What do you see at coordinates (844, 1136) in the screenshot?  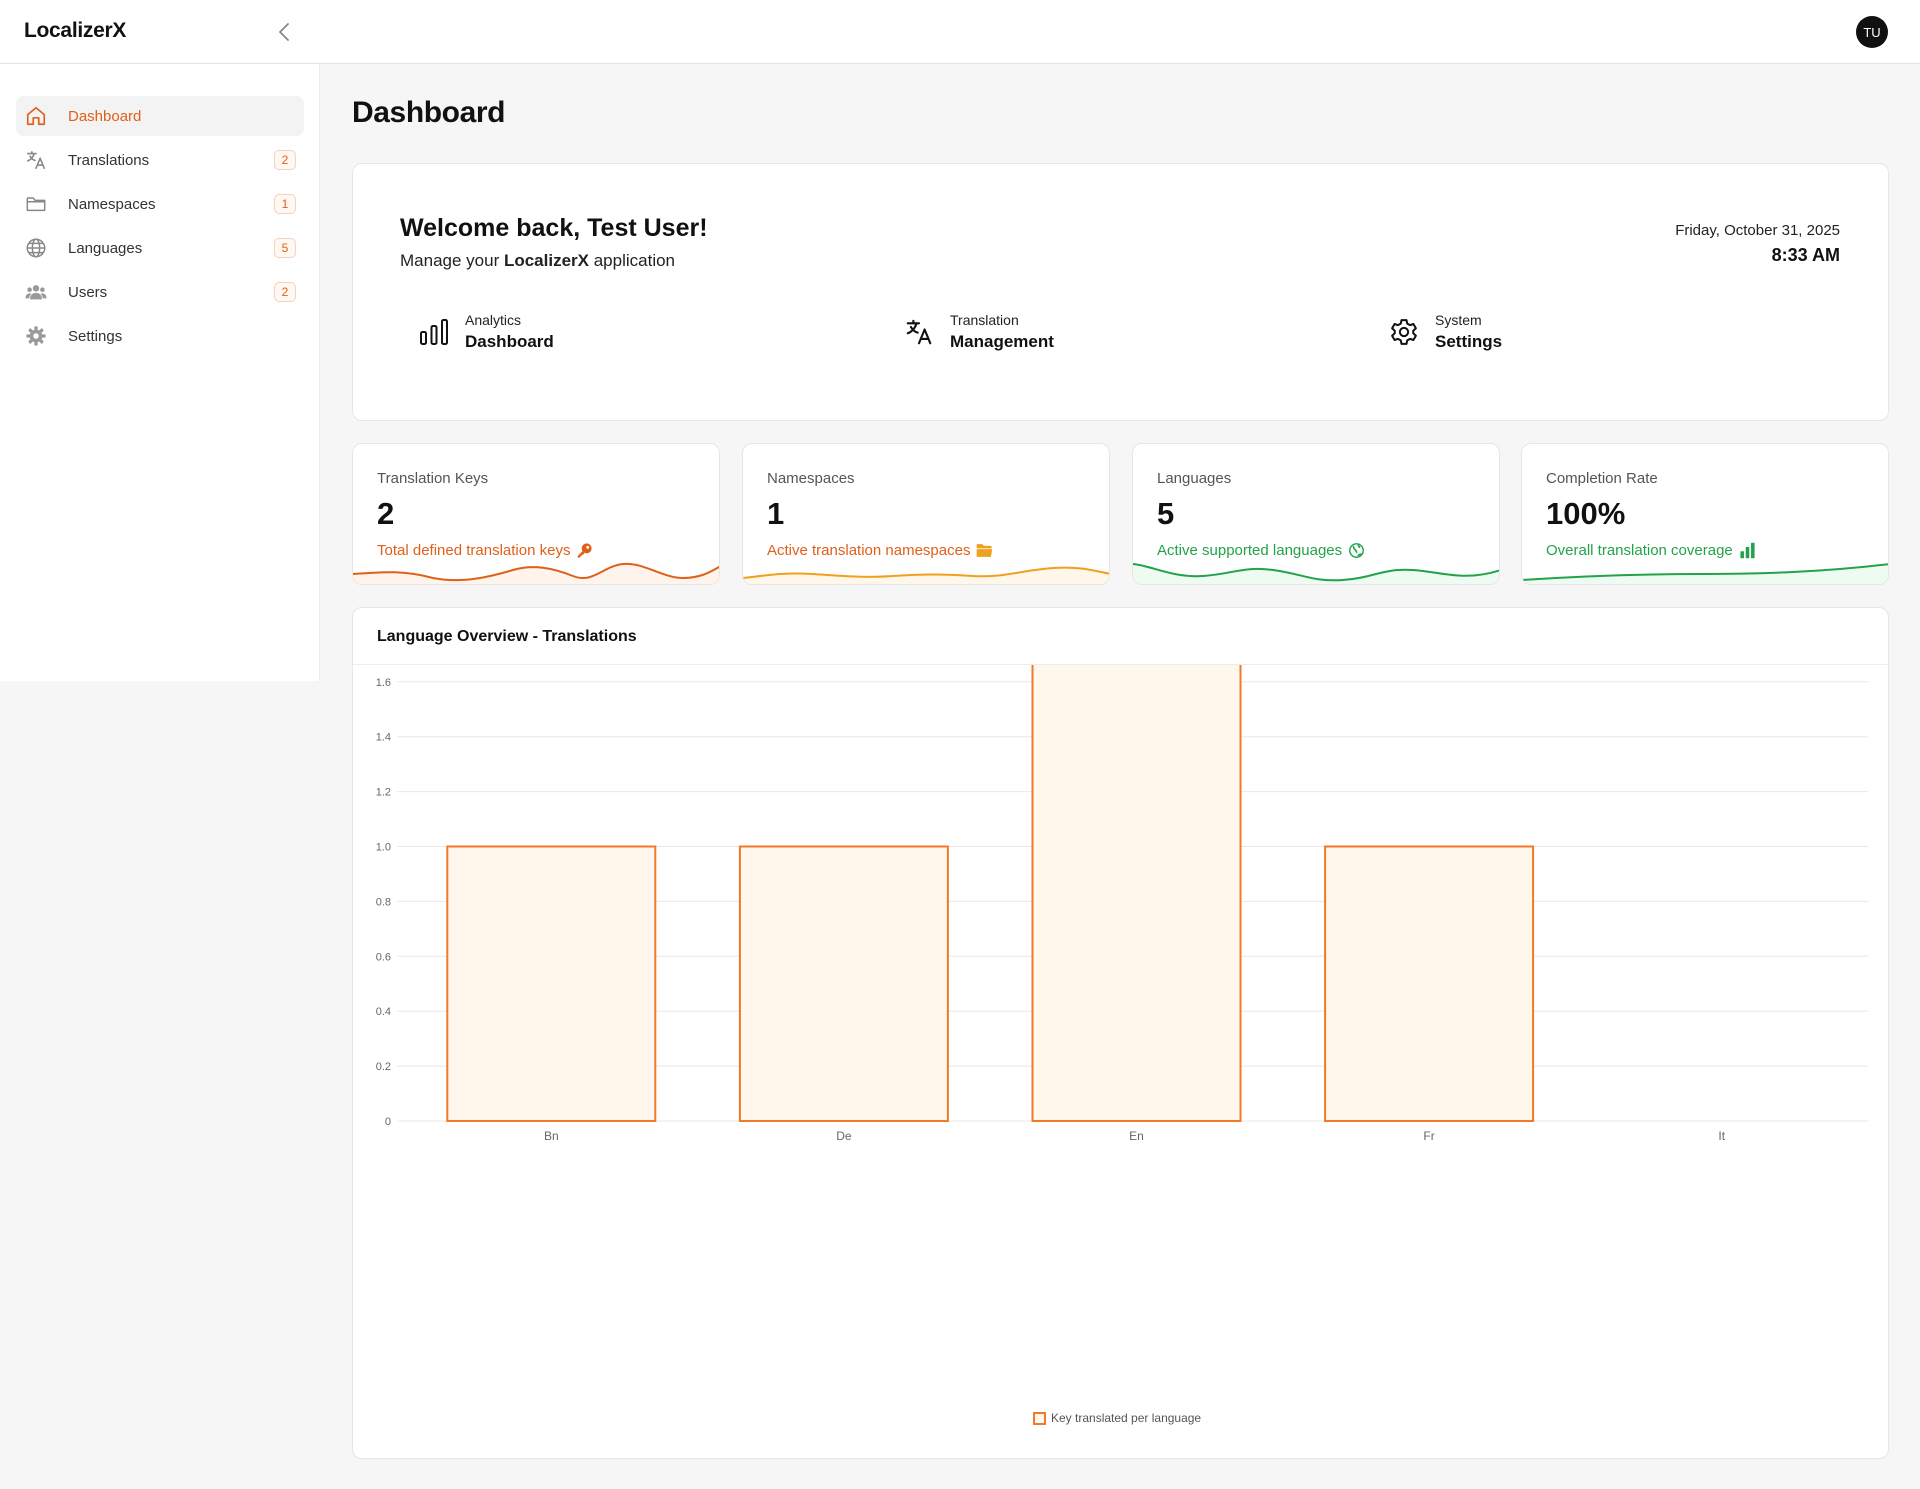 I see `x-tick-label: De` at bounding box center [844, 1136].